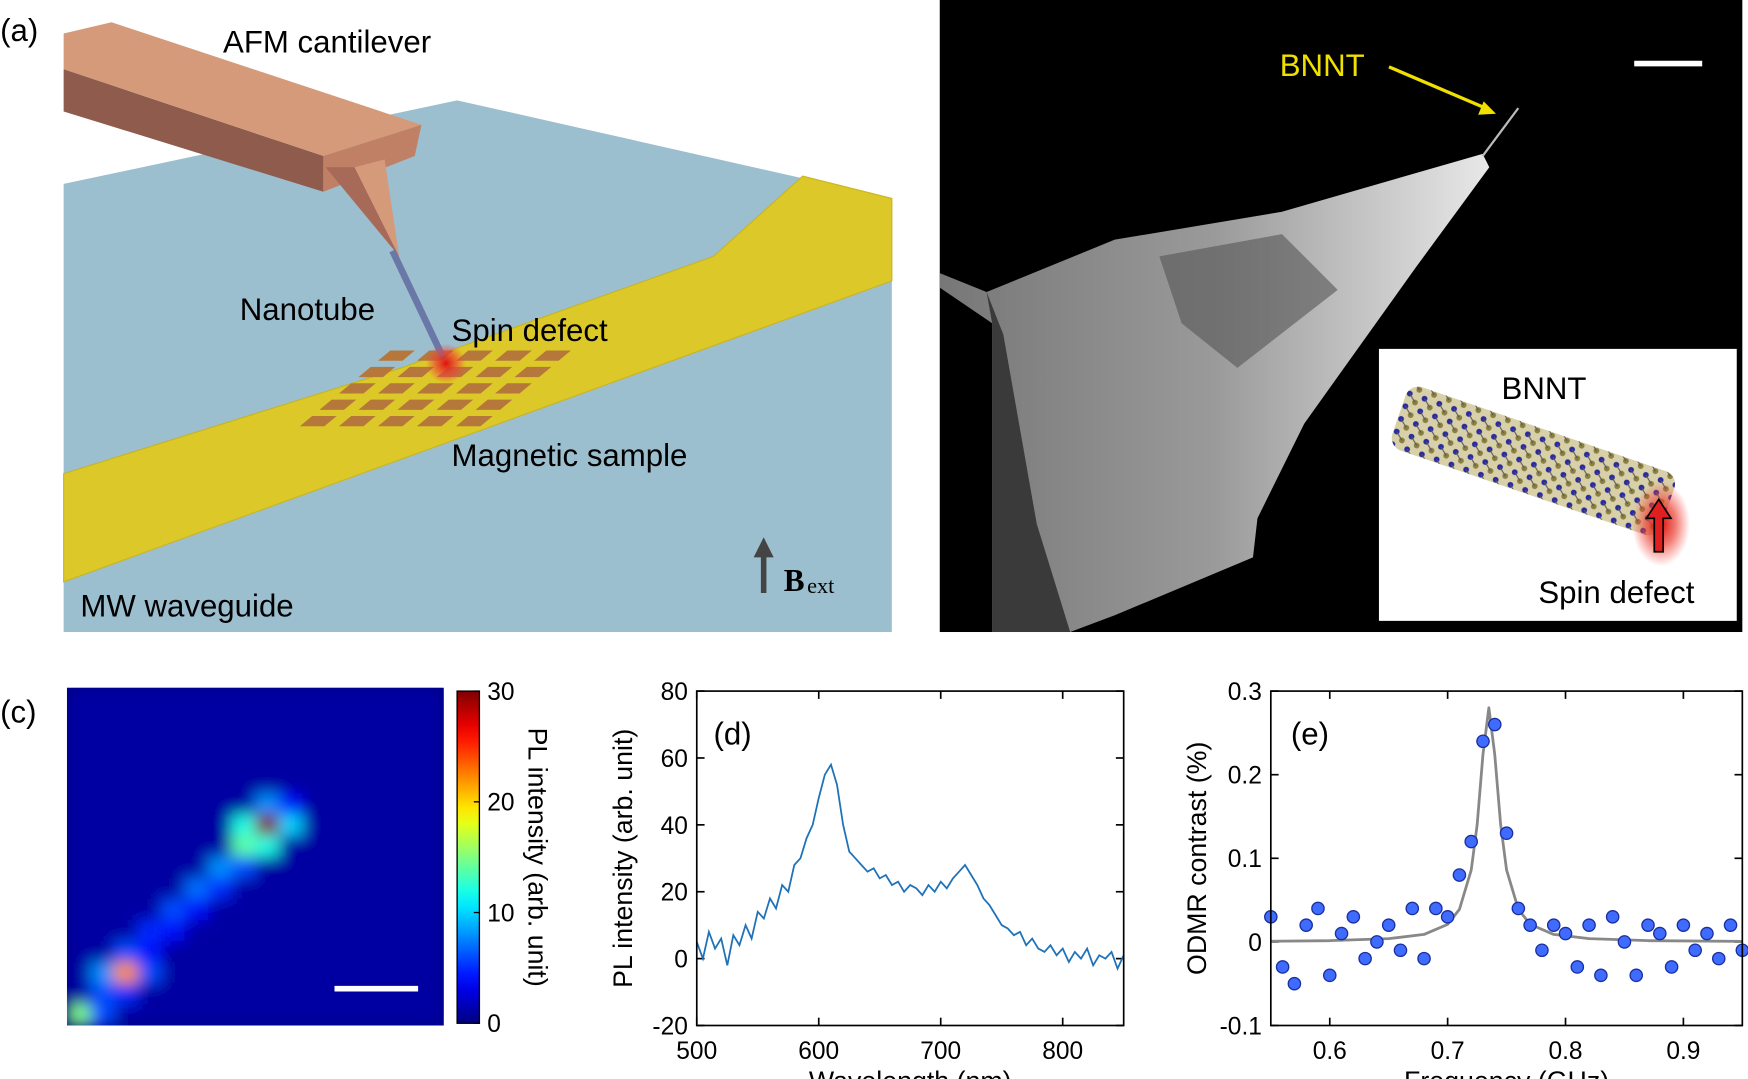 This screenshot has height=1079, width=1748. What do you see at coordinates (1500, 132) in the screenshot?
I see `bnnt` at bounding box center [1500, 132].